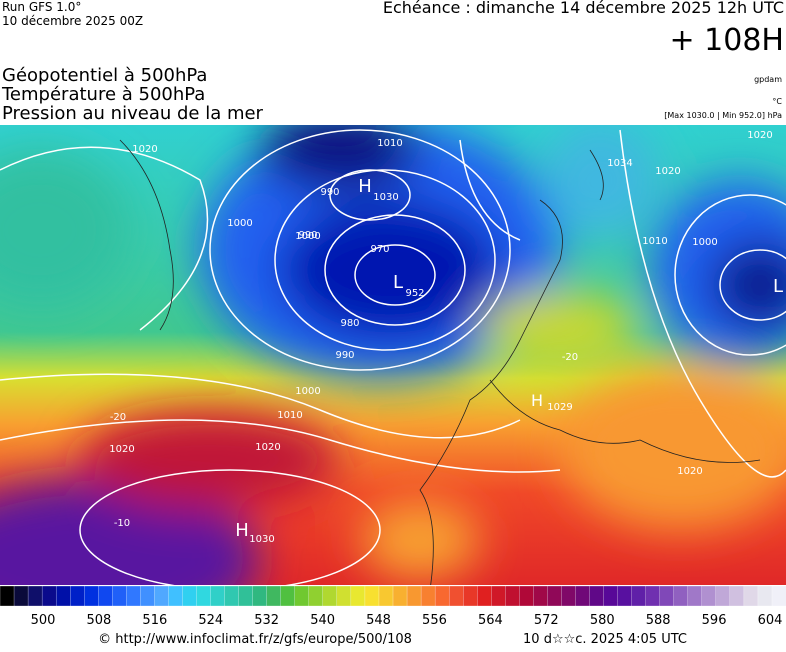 Image resolution: width=786 pixels, height=652 pixels. I want to click on unit-label: gpdam, so click(768, 79).